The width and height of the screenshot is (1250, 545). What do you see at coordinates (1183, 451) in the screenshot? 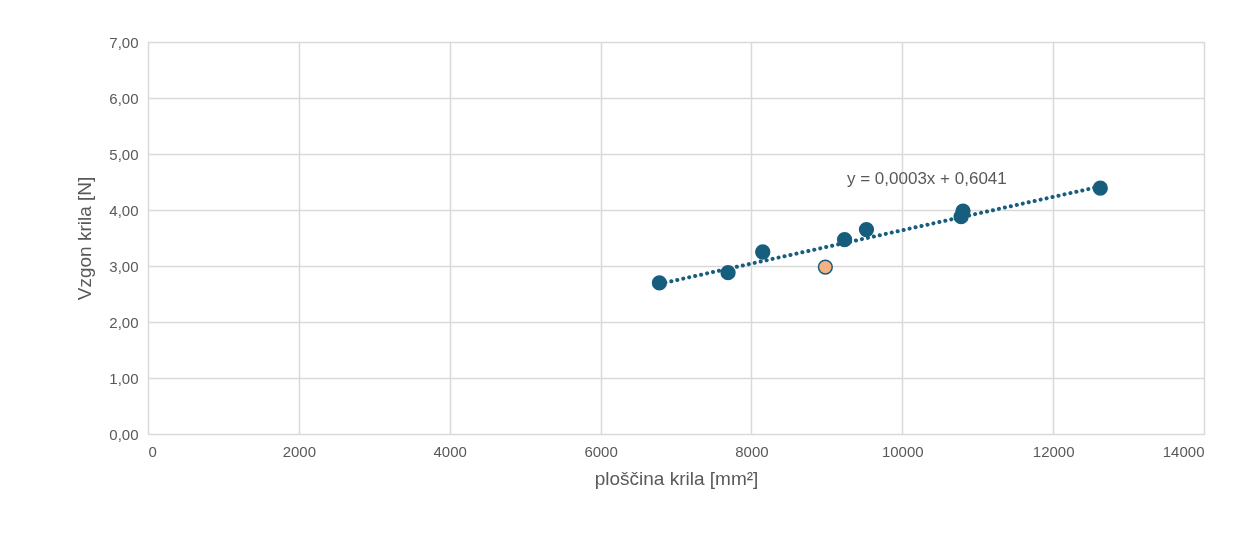
I see `x-tick-label: 14000` at bounding box center [1183, 451].